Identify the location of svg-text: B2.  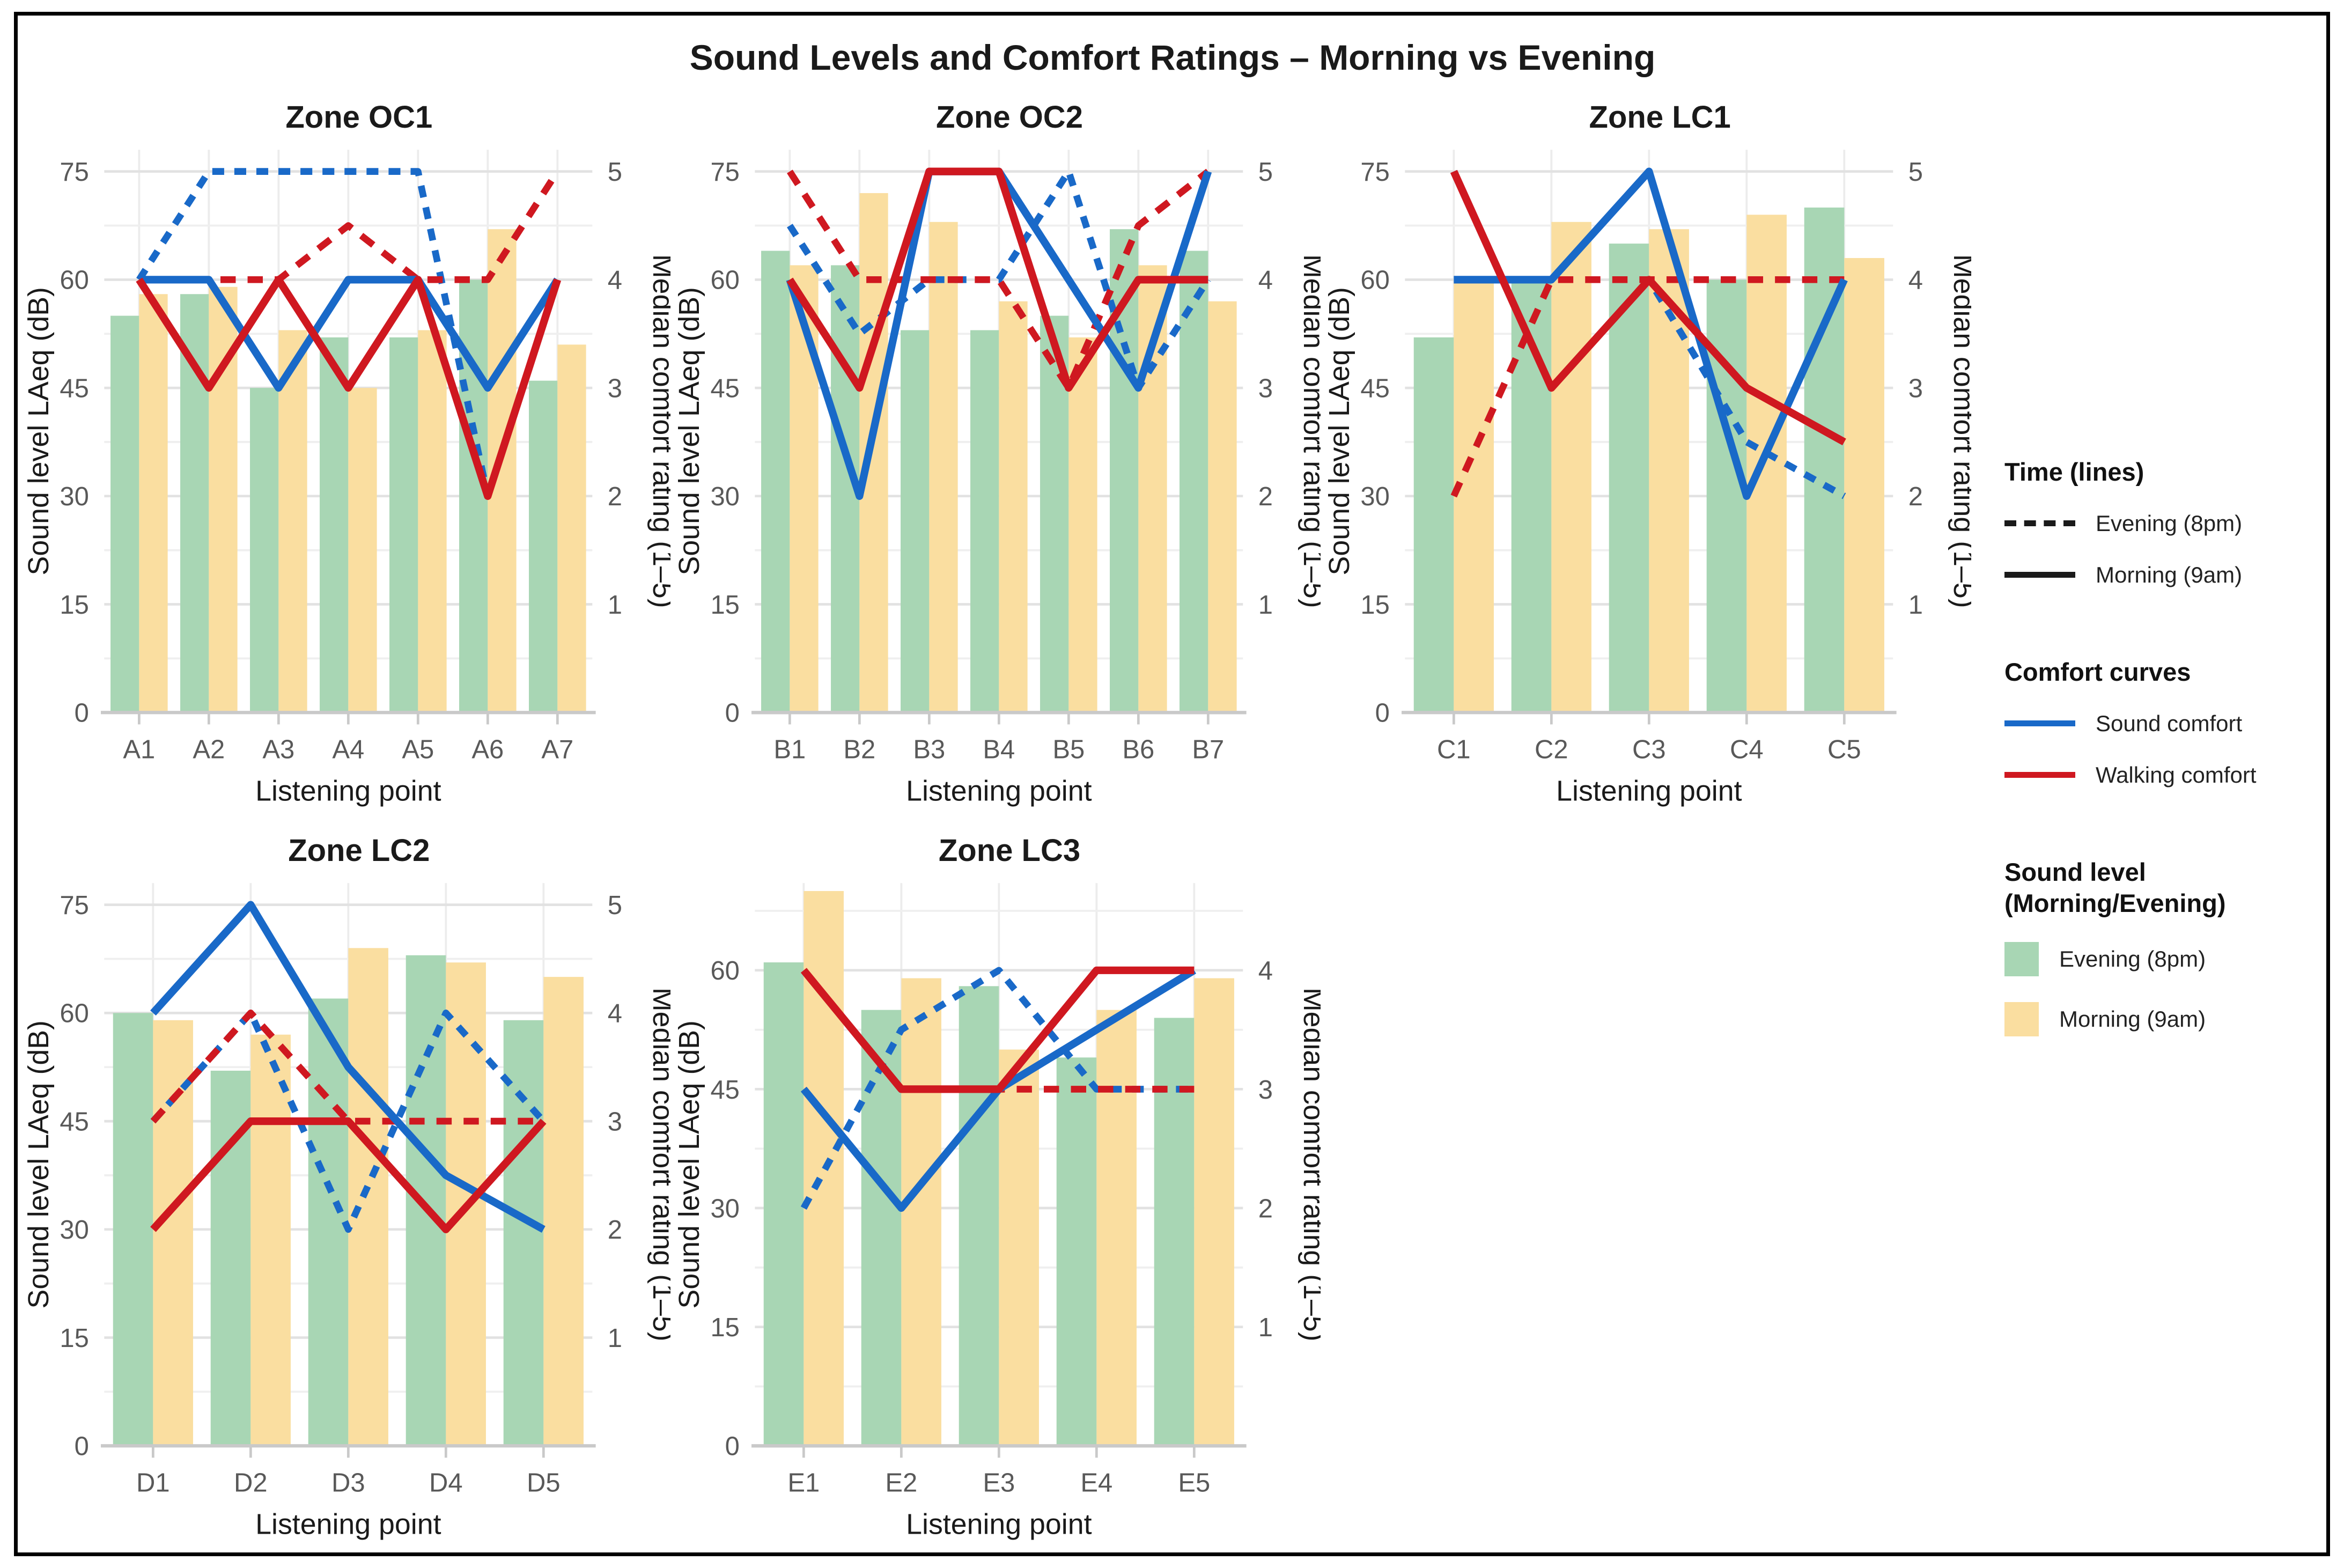
(859, 749).